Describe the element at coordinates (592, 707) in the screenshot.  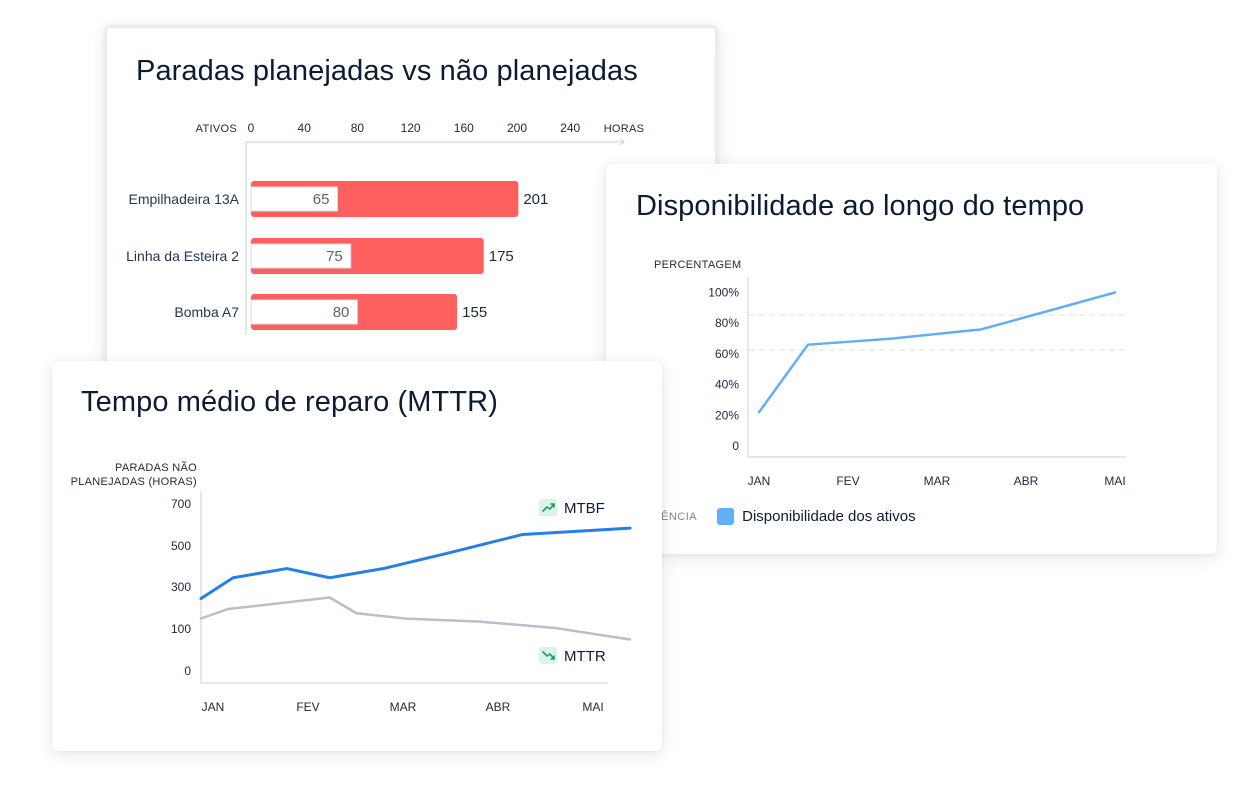
I see `mttr-x-tick: MAI` at that location.